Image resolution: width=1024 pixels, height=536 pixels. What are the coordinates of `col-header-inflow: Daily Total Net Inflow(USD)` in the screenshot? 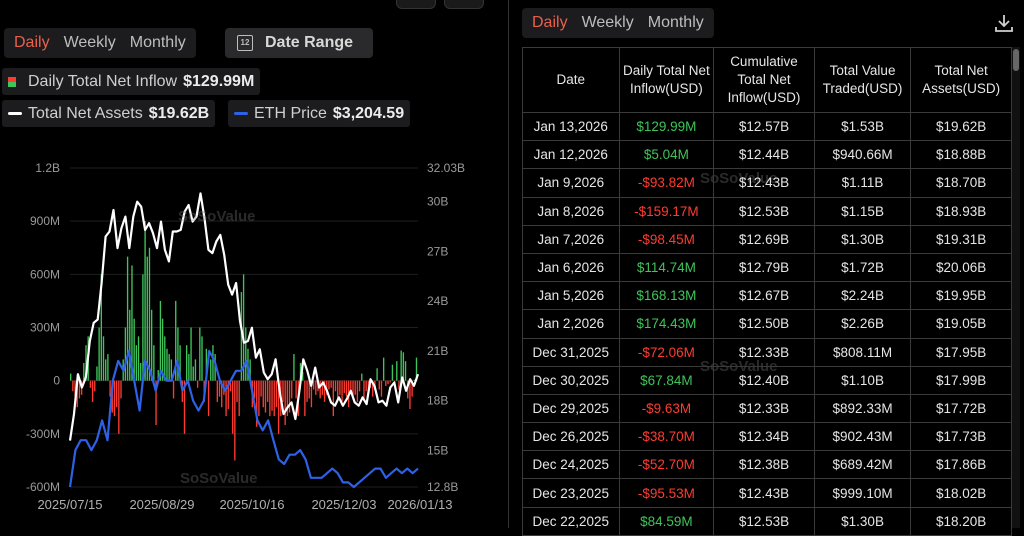 It's located at (666, 80).